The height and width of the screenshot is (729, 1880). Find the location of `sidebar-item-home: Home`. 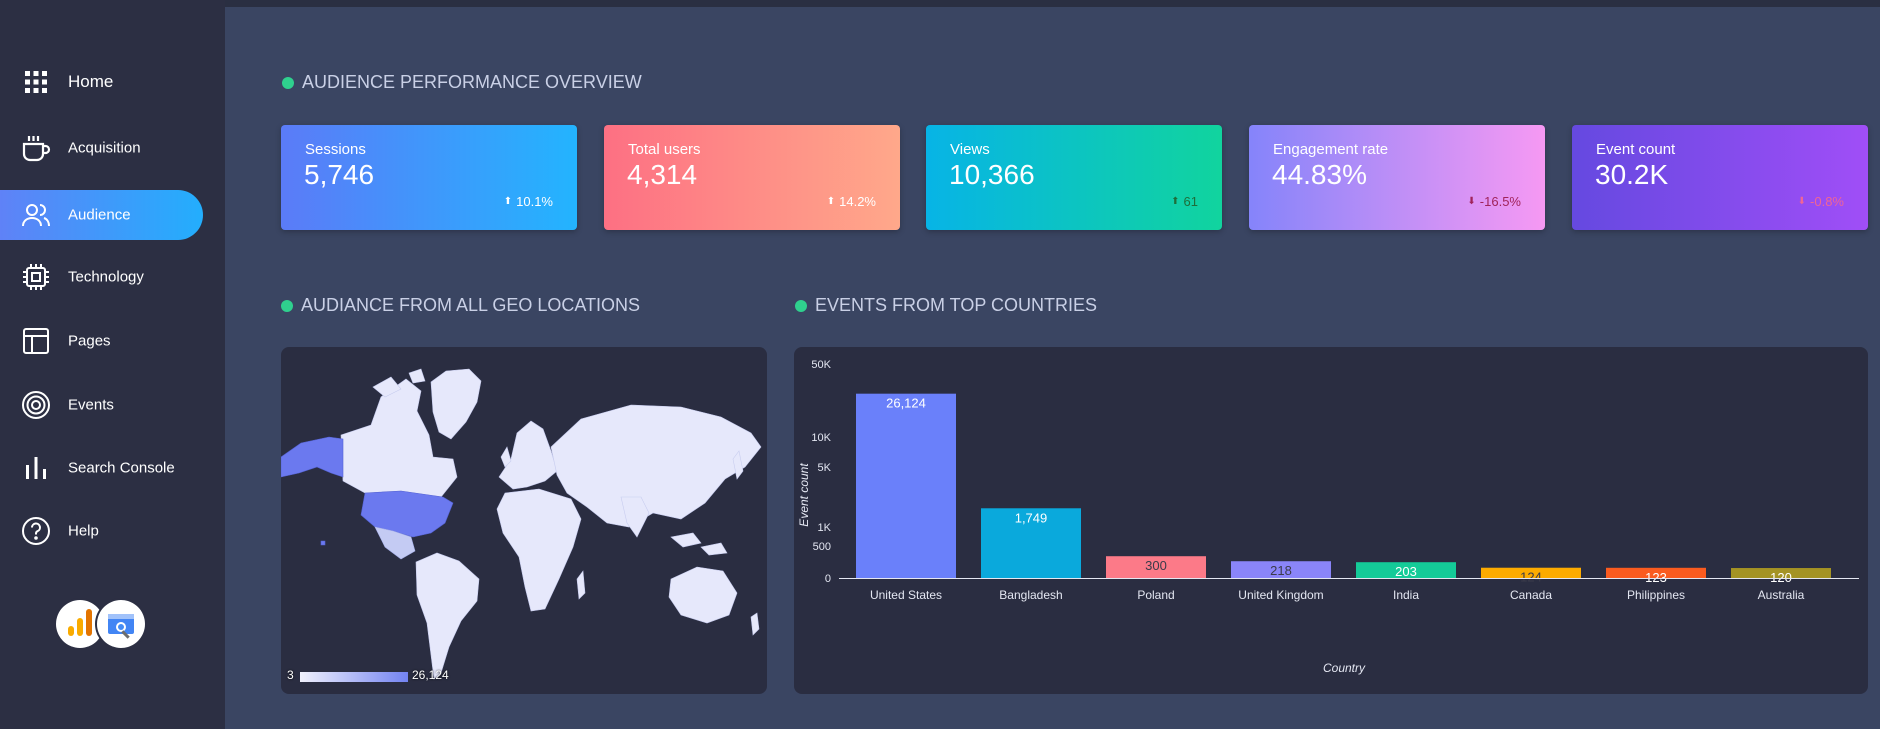

sidebar-item-home: Home is located at coordinates (101, 82).